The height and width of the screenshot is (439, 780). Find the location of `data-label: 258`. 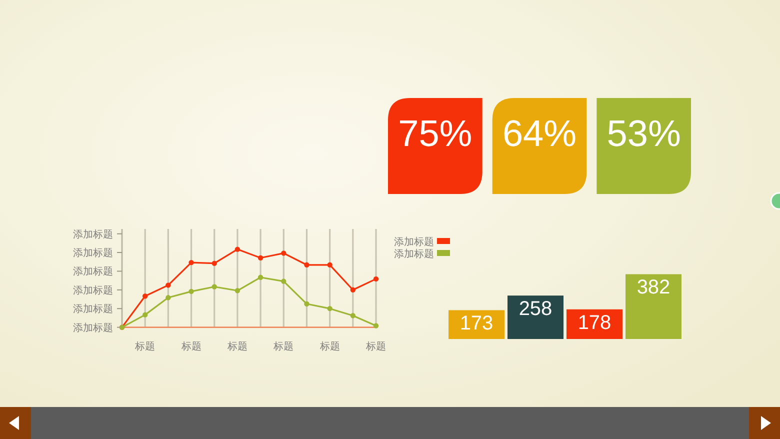

data-label: 258 is located at coordinates (535, 309).